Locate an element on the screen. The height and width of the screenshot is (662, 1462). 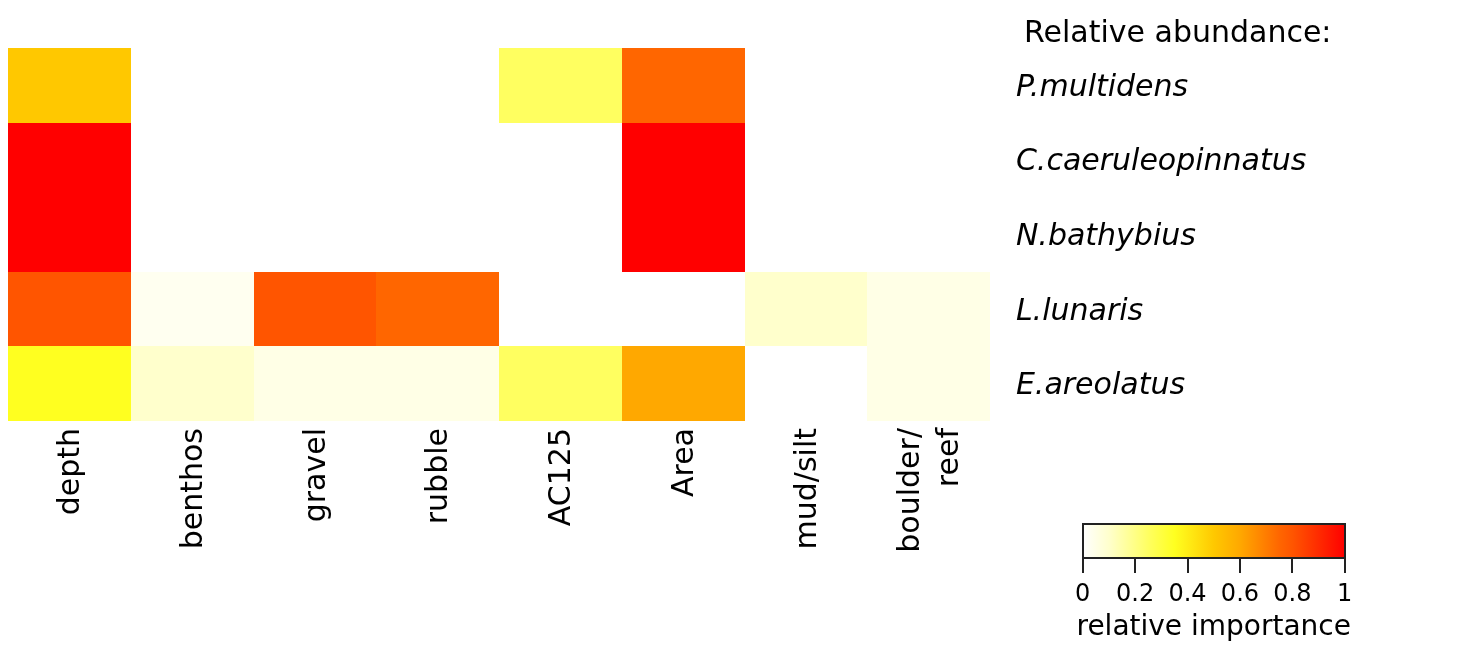
x-tick-label: gravel is located at coordinates (314, 475).